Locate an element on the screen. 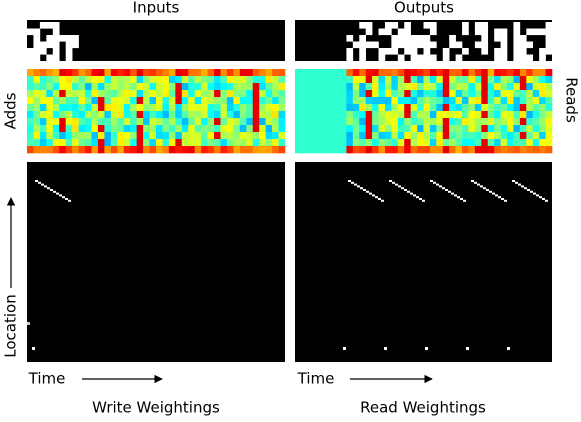  caption: Write Weightings is located at coordinates (156, 408).